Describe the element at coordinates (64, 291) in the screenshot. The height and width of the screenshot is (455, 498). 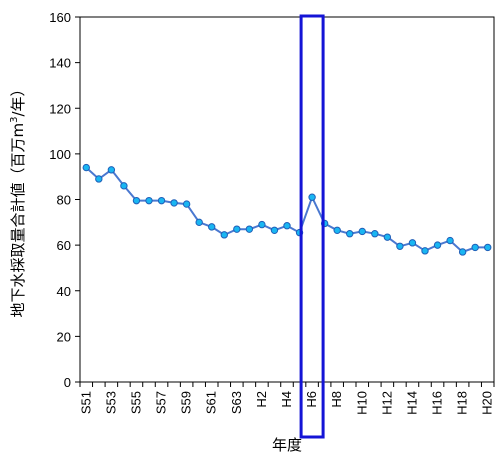
I see `y-tick-label: 40` at that location.